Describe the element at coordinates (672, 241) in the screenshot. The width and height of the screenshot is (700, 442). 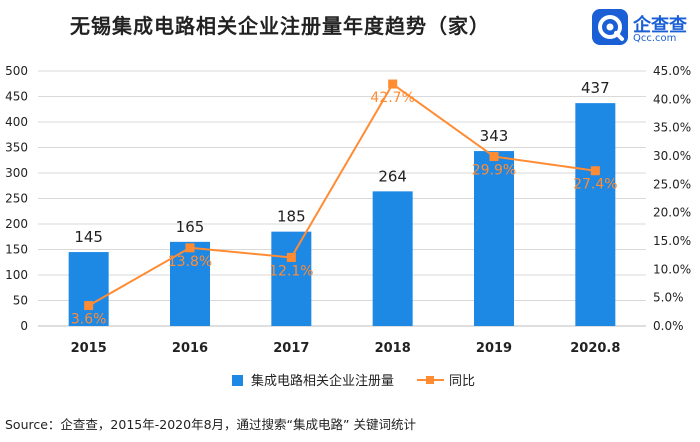
I see `y-right-tick-label: 15.0%` at that location.